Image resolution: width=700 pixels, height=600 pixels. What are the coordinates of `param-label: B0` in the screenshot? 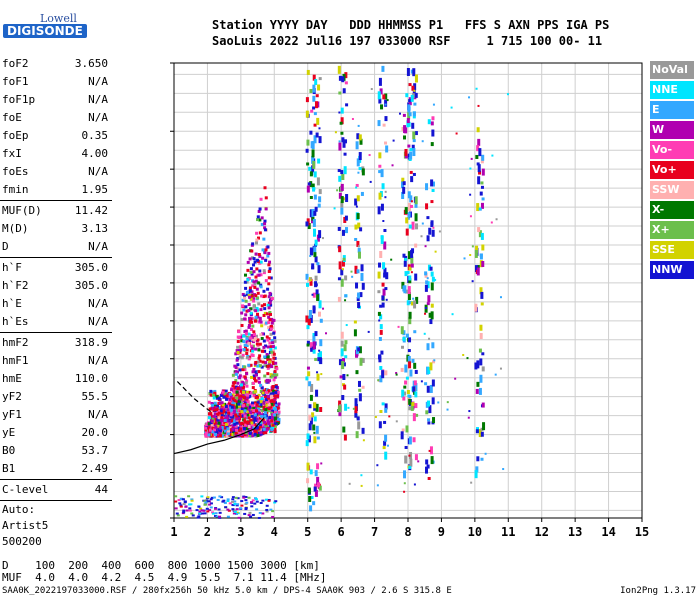 It's located at (9, 450).